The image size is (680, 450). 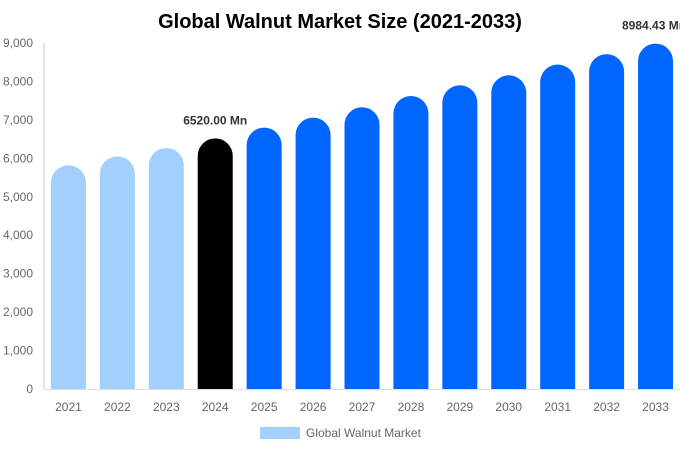 What do you see at coordinates (607, 221) in the screenshot?
I see `bar-2032` at bounding box center [607, 221].